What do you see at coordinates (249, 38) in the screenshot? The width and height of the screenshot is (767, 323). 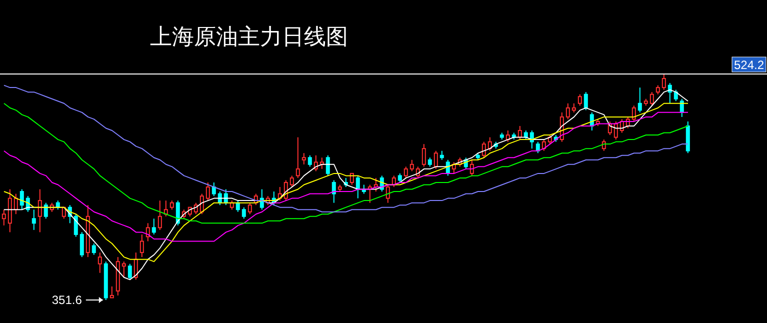 I see `chart-title: 上海原油主力日线图` at bounding box center [249, 38].